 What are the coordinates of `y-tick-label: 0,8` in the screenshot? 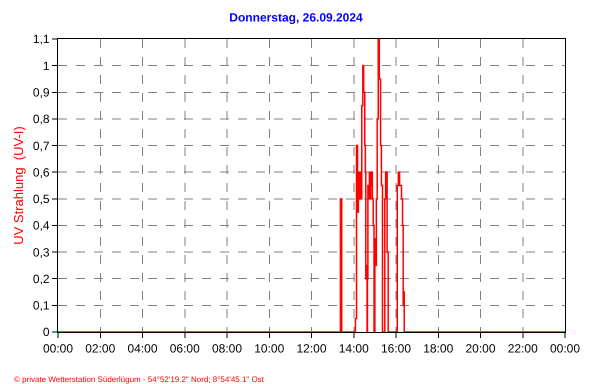 It's located at (41, 119).